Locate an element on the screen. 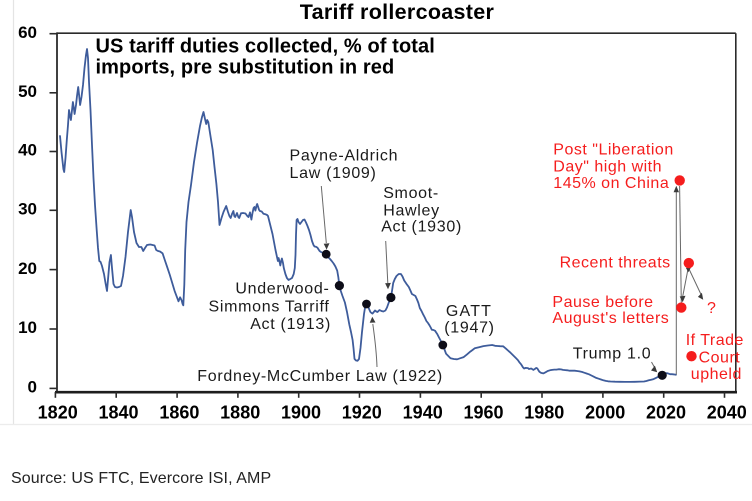  svg-text: 1940 is located at coordinates (423, 413).